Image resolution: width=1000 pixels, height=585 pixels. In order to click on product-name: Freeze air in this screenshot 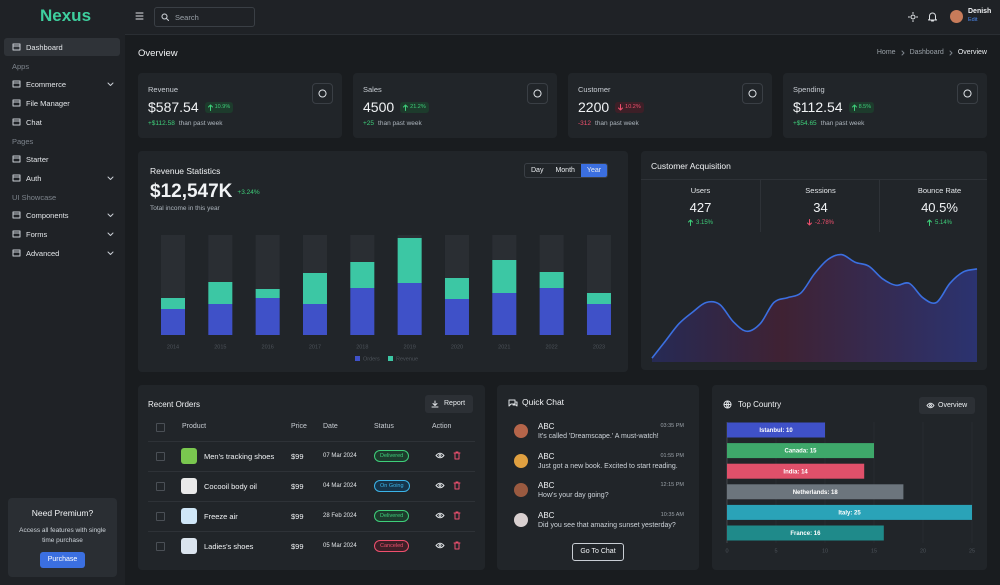, I will do `click(221, 516)`.